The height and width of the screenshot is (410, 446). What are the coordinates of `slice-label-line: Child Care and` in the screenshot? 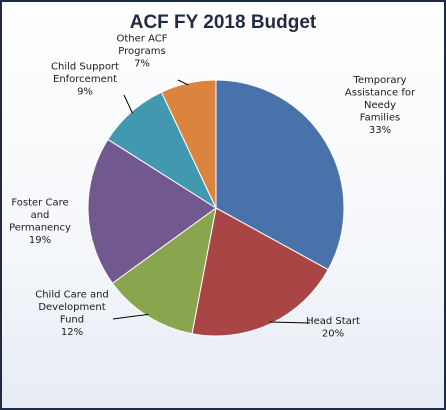 It's located at (72, 294).